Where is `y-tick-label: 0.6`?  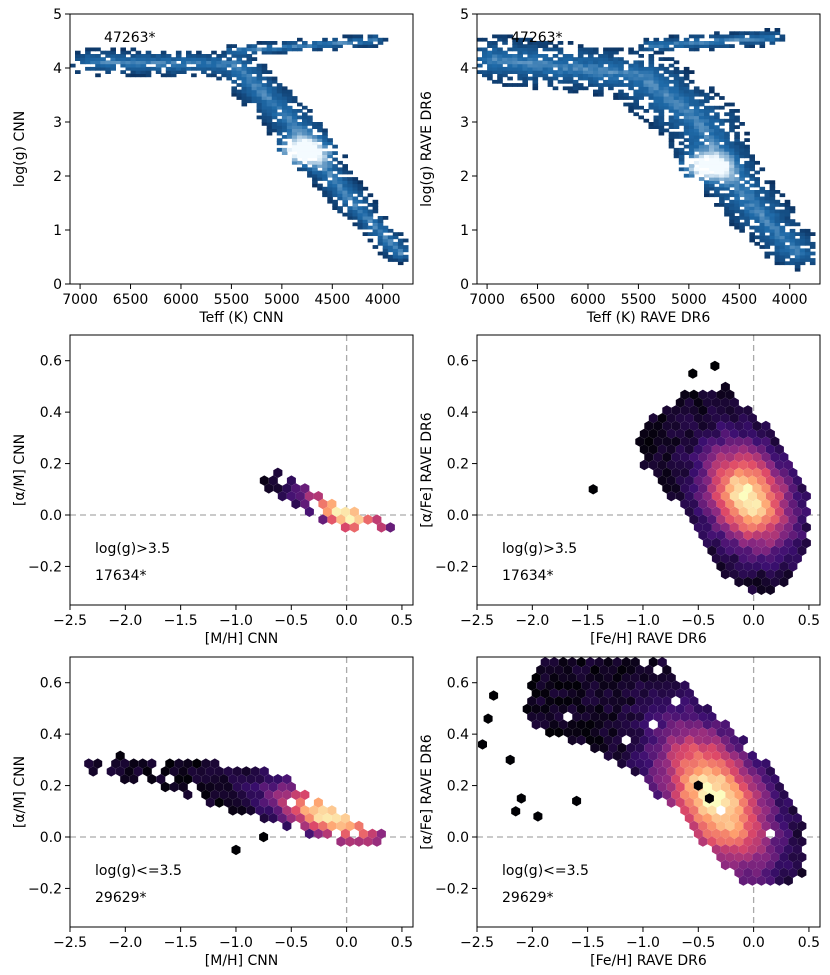 y-tick-label: 0.6 is located at coordinates (51, 684).